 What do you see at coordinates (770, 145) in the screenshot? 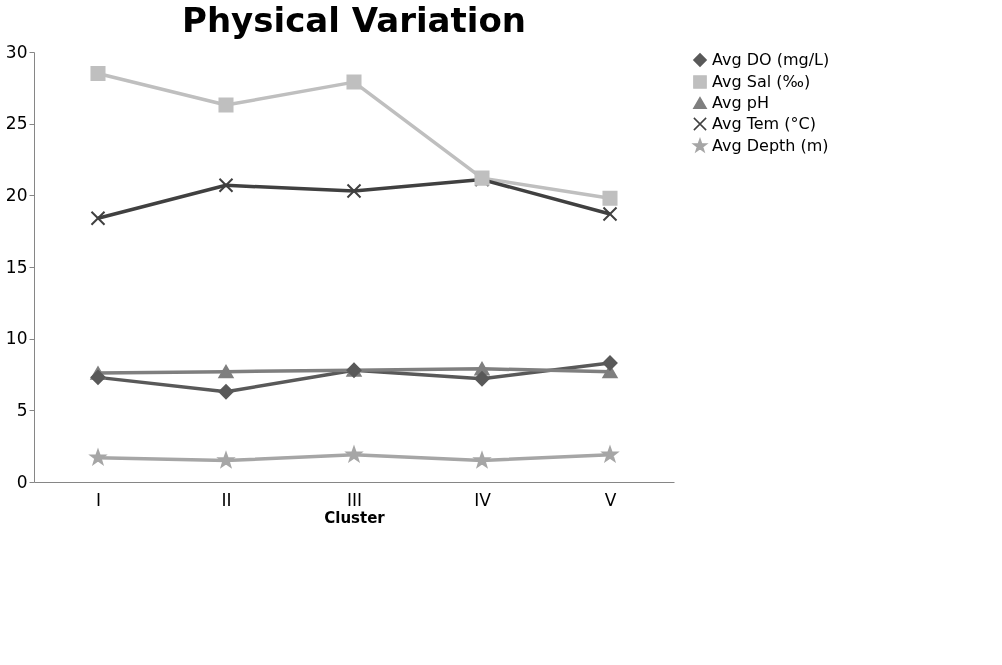
I see `legend-label: Avg Depth (m)` at bounding box center [770, 145].